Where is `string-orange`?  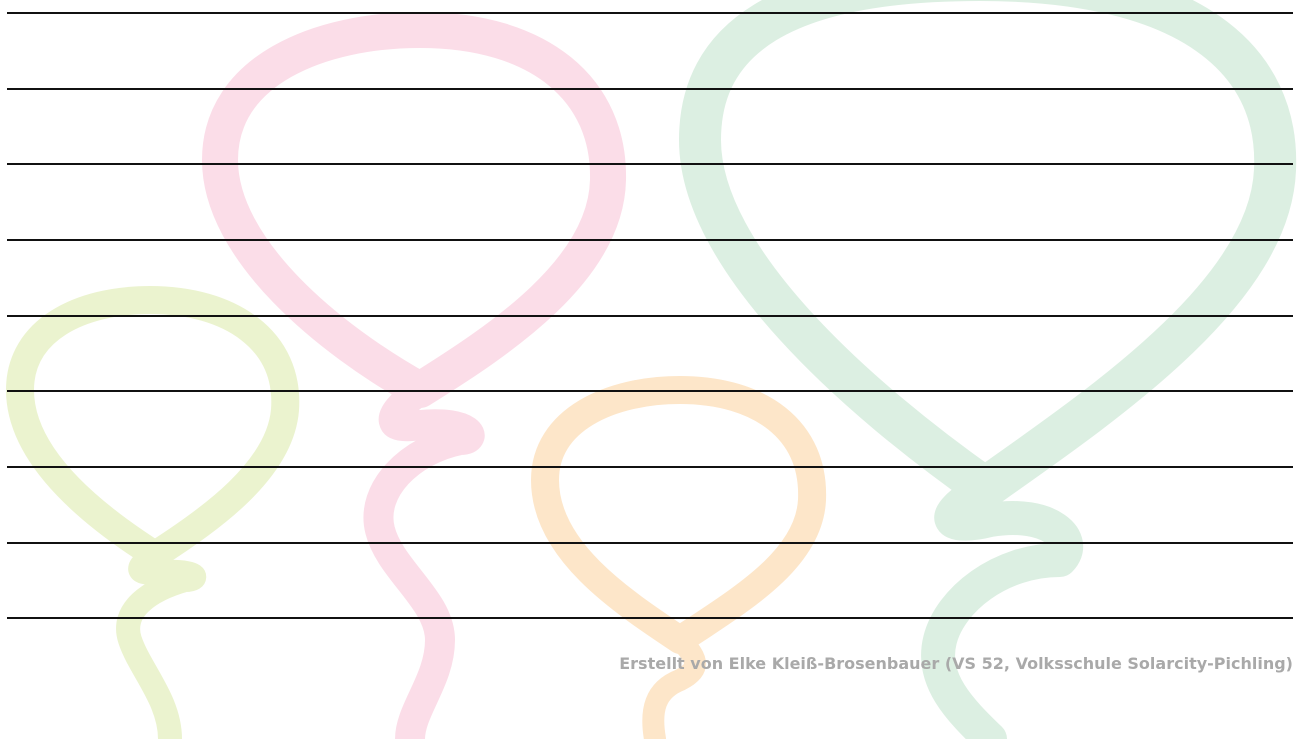
string-orange is located at coordinates (674, 684).